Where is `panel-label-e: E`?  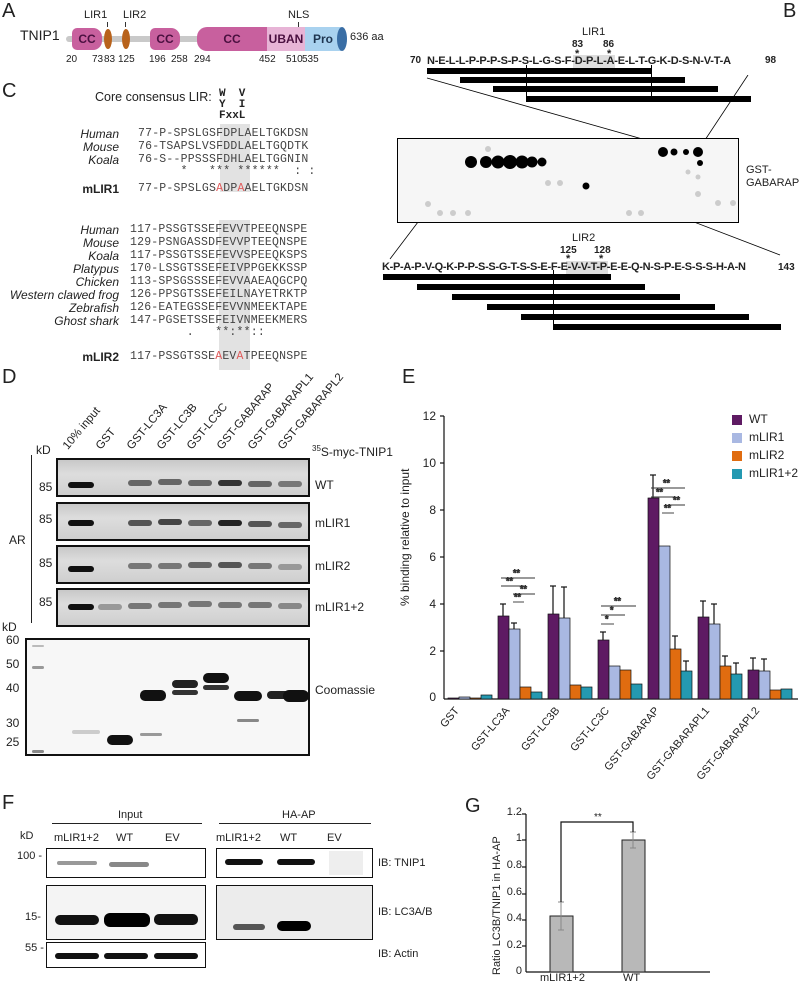 panel-label-e: E is located at coordinates (409, 377).